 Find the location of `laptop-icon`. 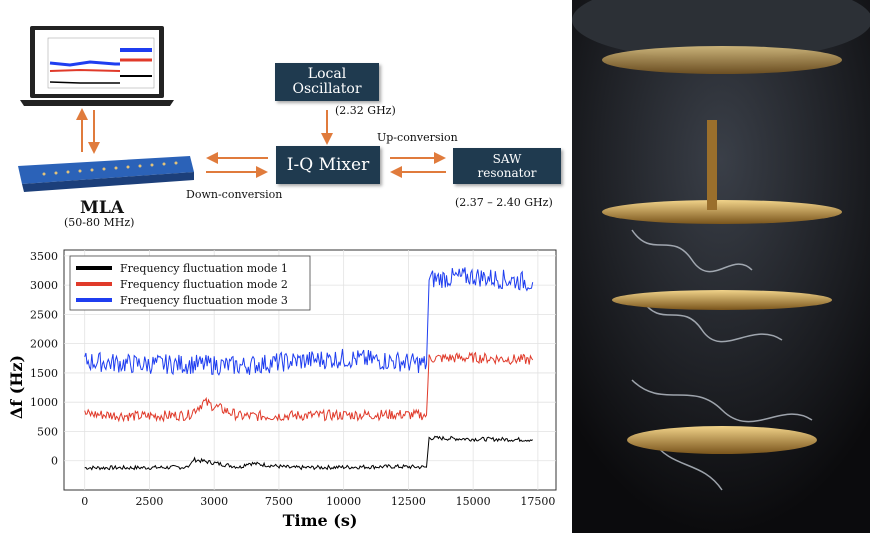

laptop-icon is located at coordinates (97, 66).